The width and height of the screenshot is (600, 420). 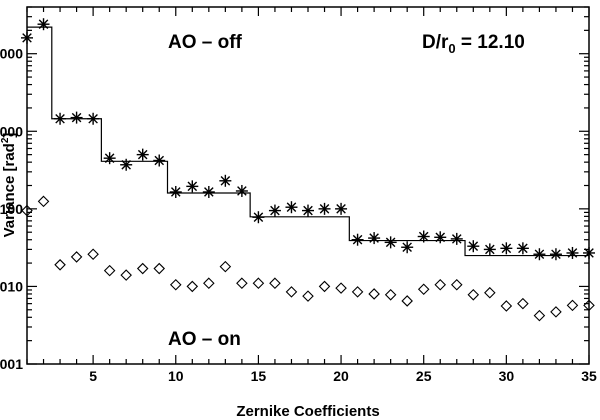 I want to click on y-tick-label: 0.010, so click(x=11, y=286).